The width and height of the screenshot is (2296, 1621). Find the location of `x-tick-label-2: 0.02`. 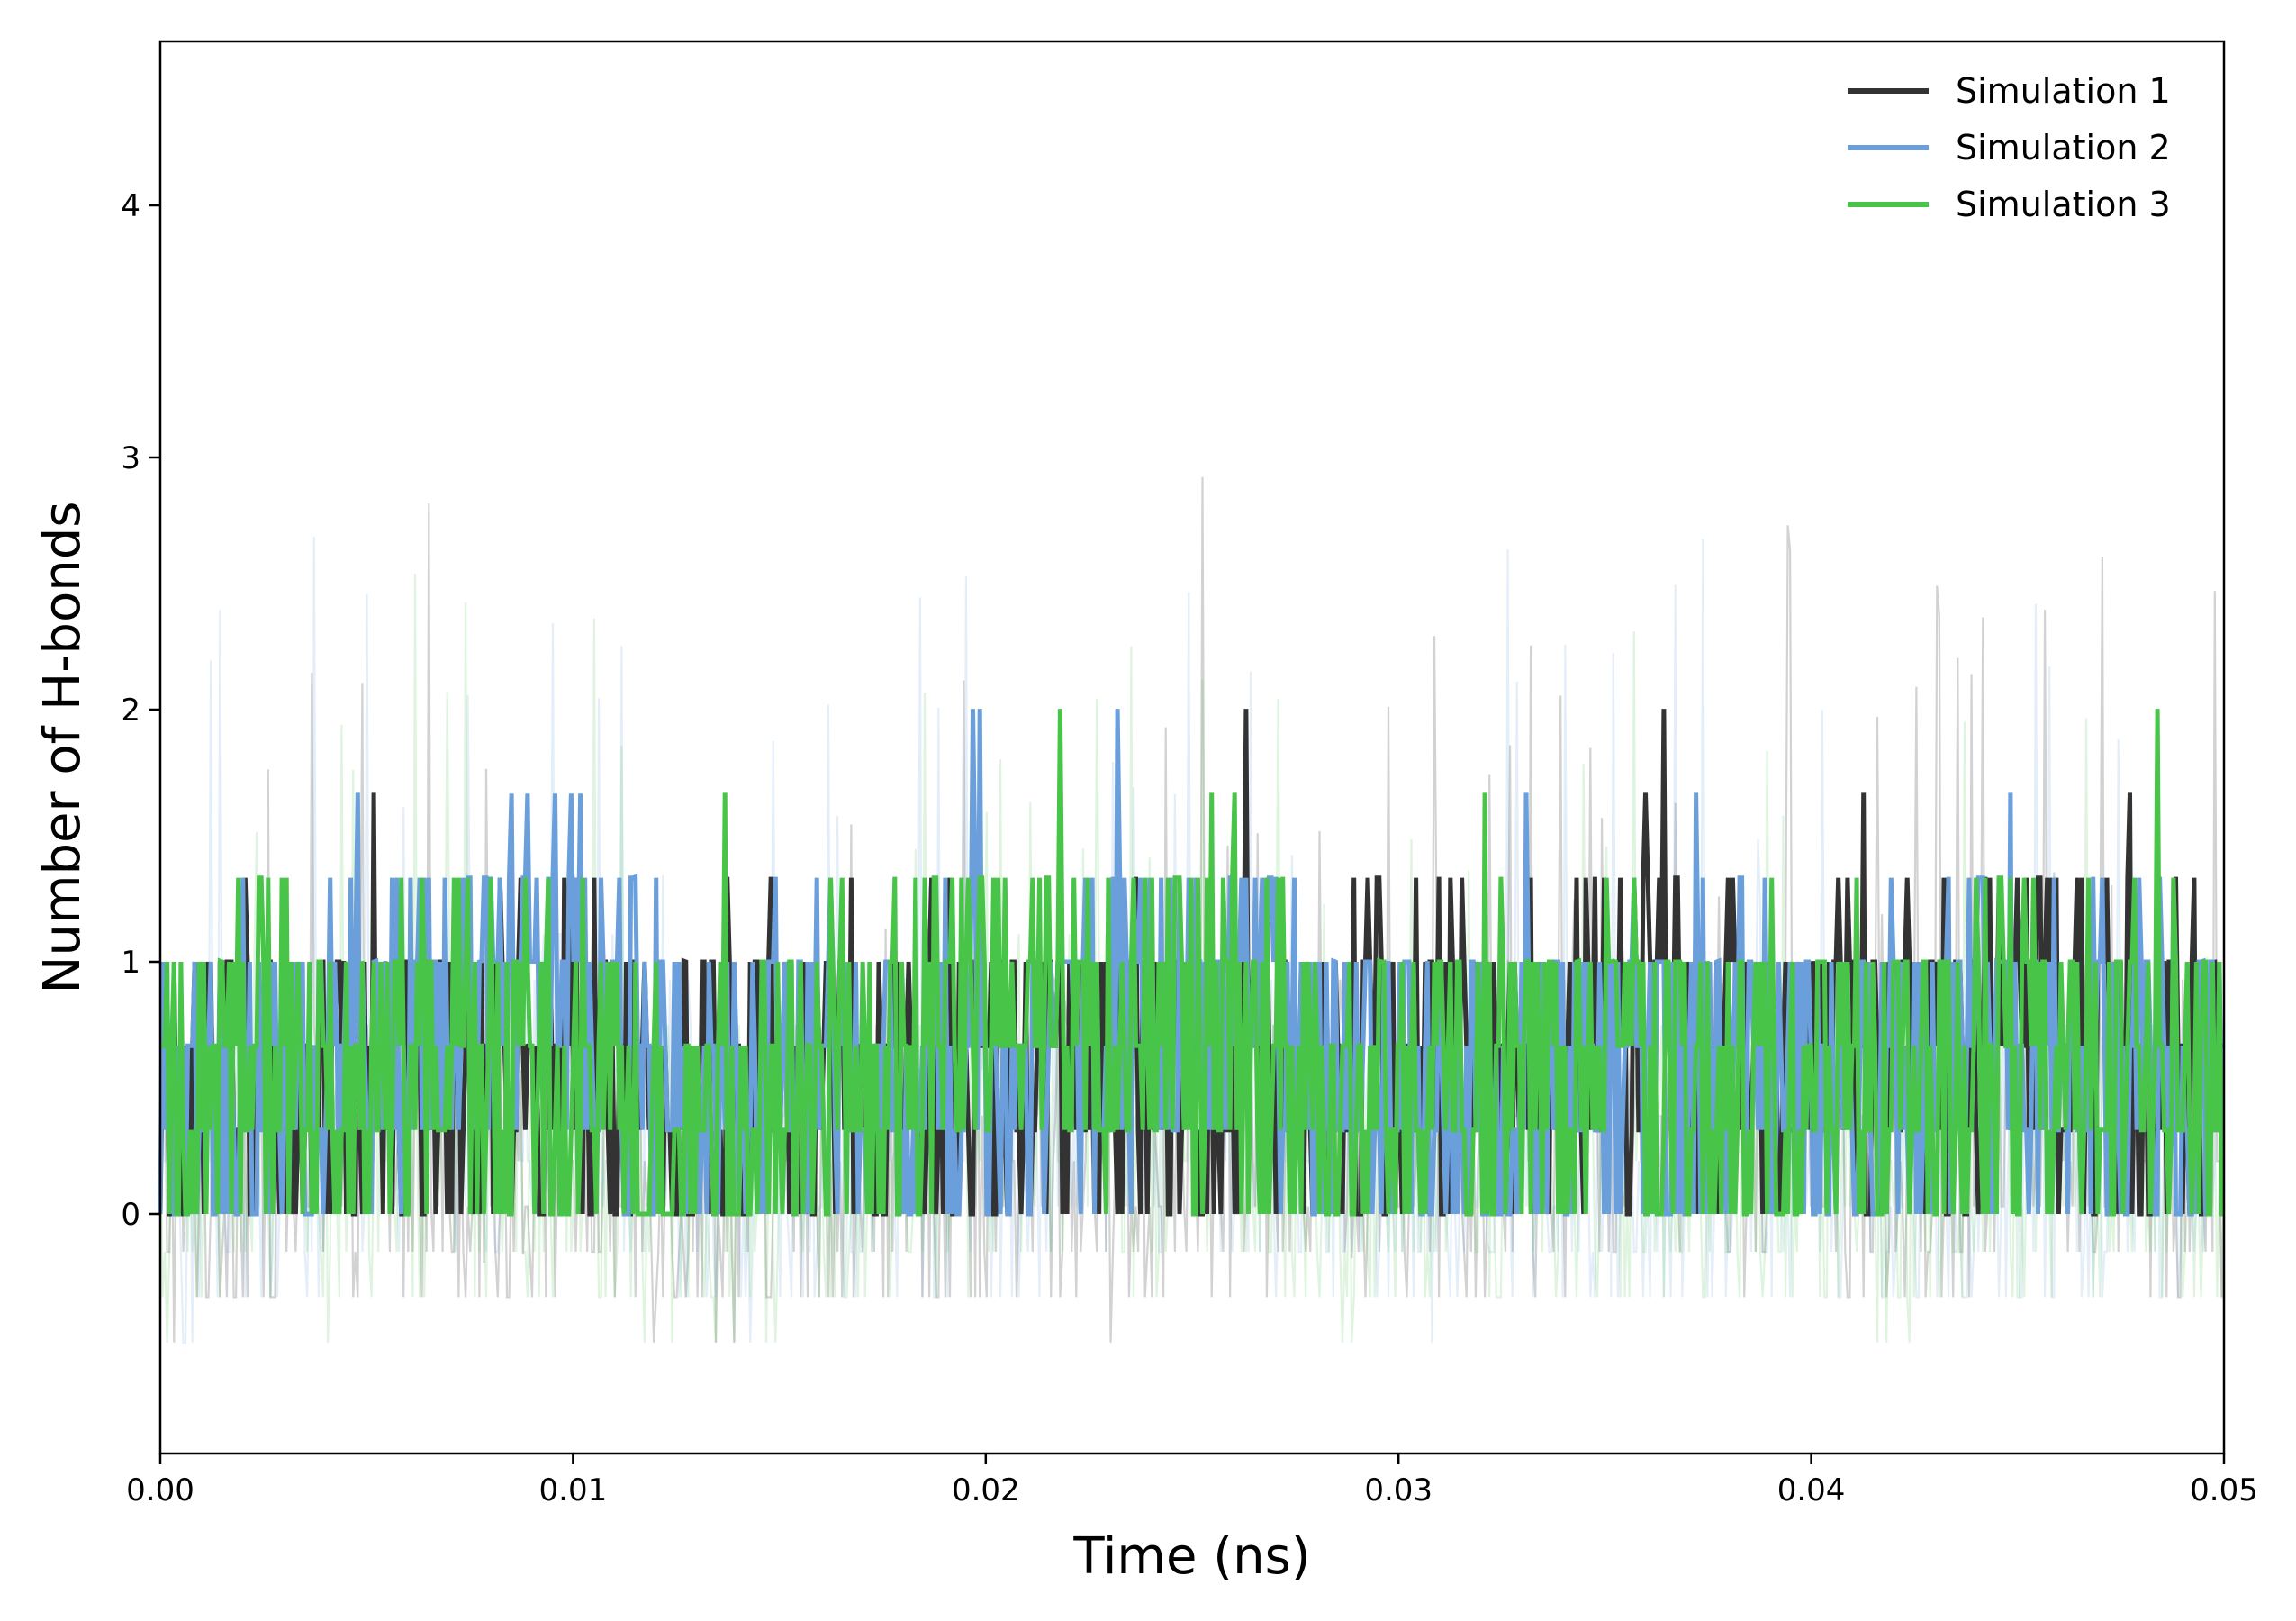

x-tick-label-2: 0.02 is located at coordinates (986, 1490).